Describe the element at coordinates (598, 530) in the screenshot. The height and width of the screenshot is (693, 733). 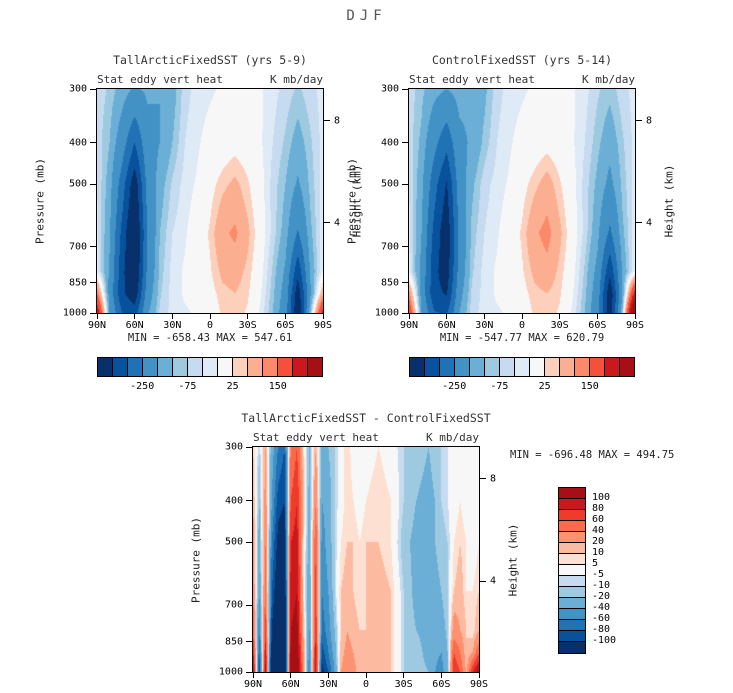
I see `colorbar-tick-label: 40` at that location.